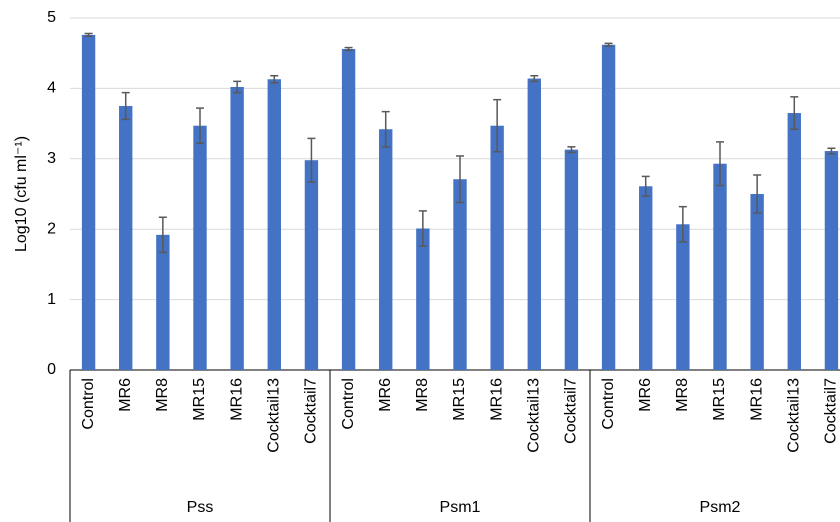  Describe the element at coordinates (51, 88) in the screenshot. I see `y-tick-label: 4` at that location.